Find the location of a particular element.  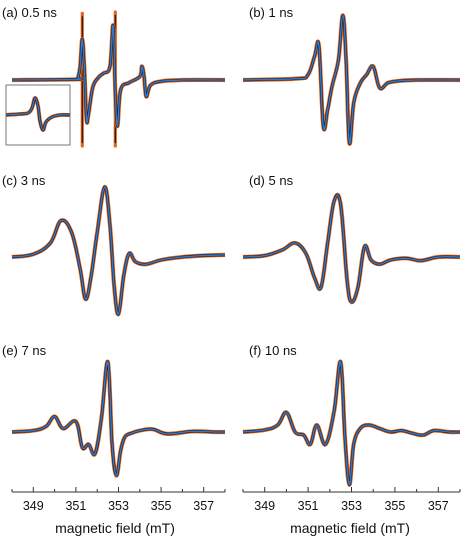

mean-line-b is located at coordinates (351, 79).